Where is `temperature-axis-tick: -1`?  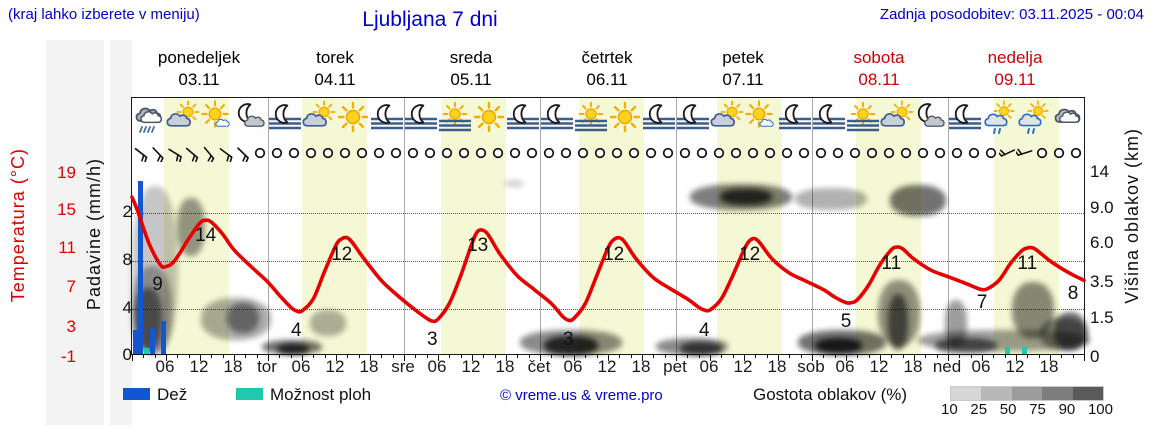 temperature-axis-tick: -1 is located at coordinates (68, 356).